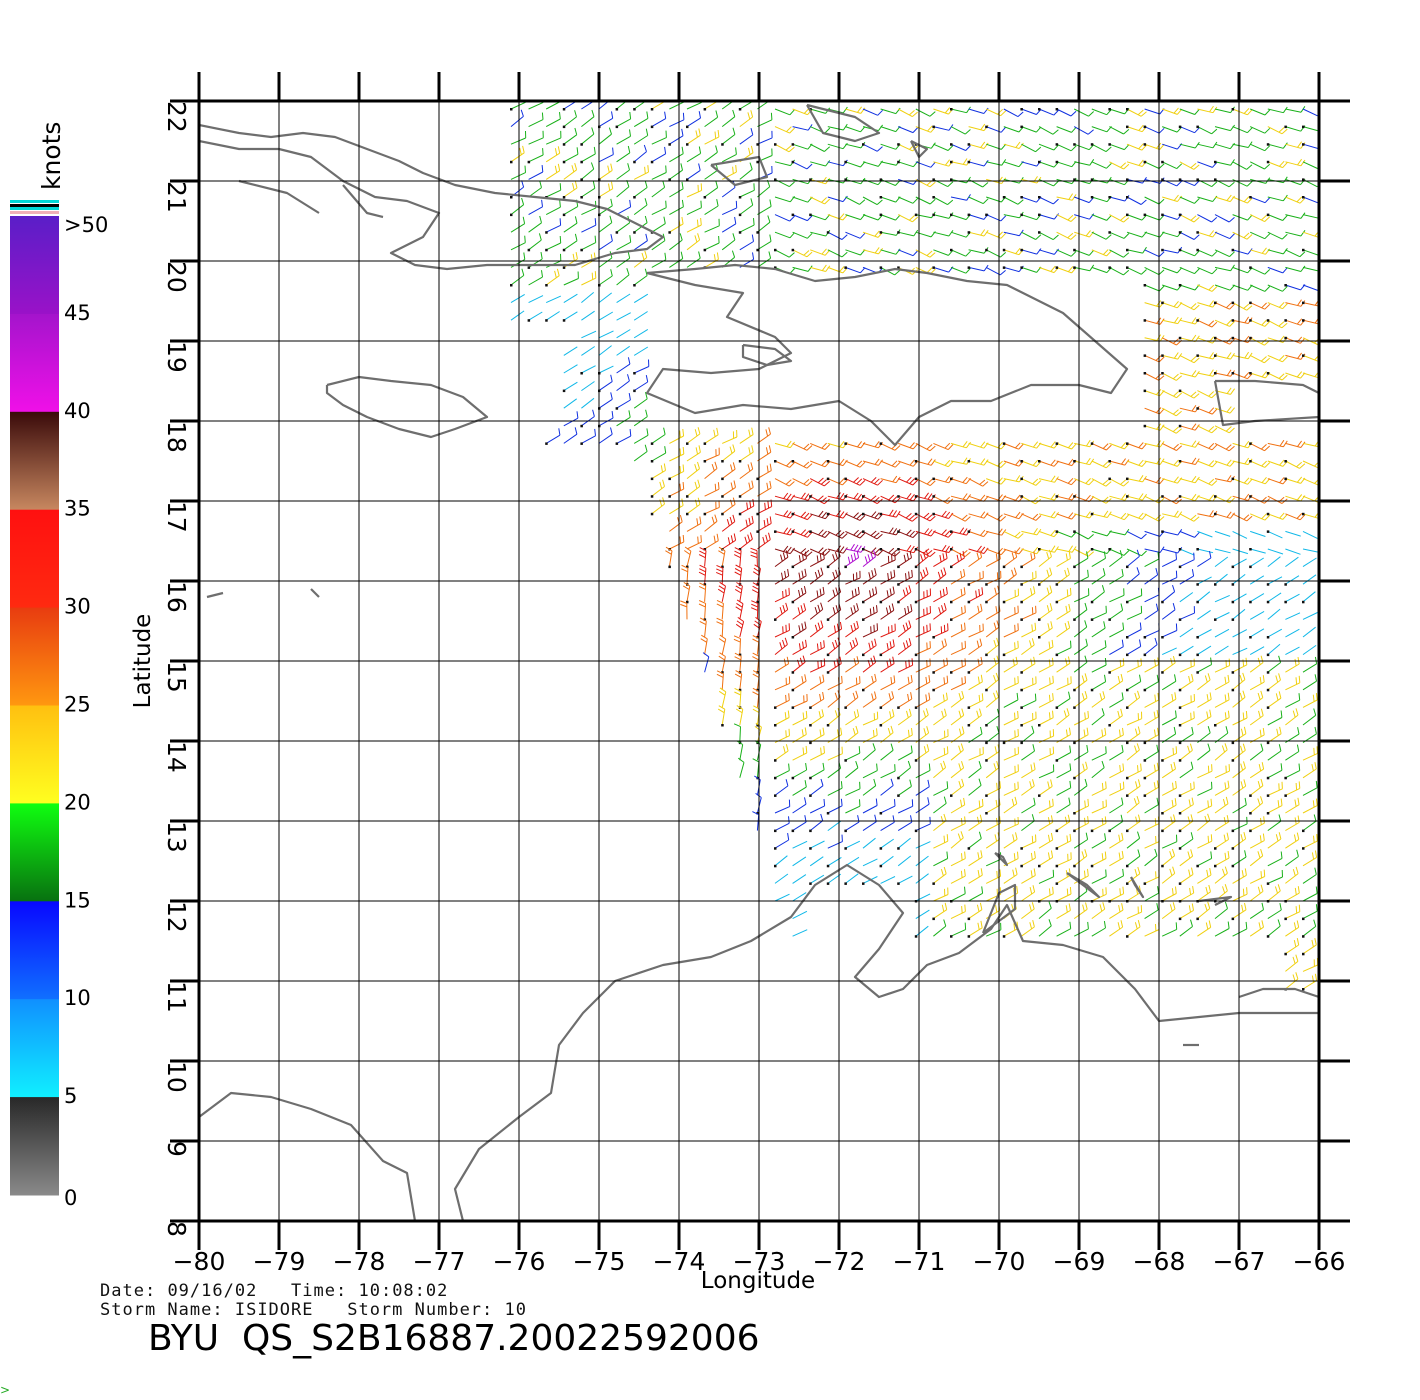 The width and height of the screenshot is (1420, 1400). I want to click on lat-tick-label: 10, so click(176, 1077).